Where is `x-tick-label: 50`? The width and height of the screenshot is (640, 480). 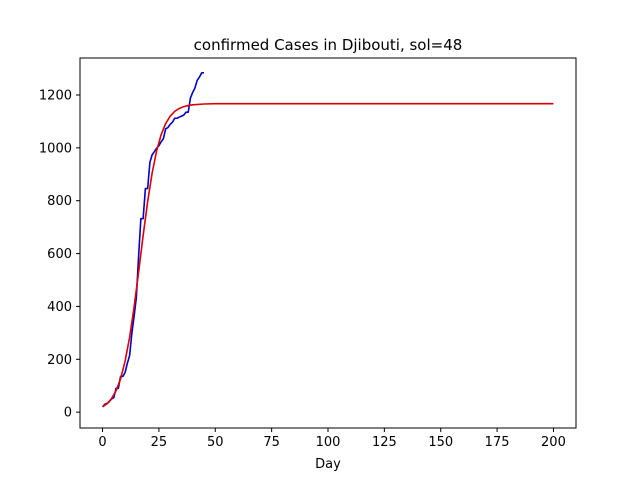
x-tick-label: 50 is located at coordinates (215, 442).